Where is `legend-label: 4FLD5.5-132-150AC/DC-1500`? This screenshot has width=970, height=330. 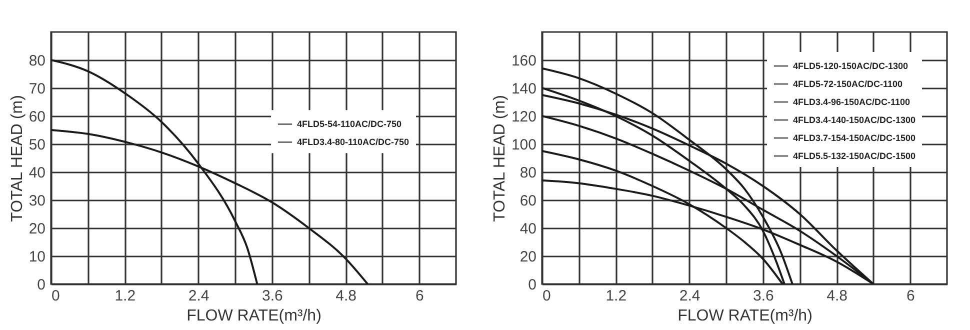 legend-label: 4FLD5.5-132-150AC/DC-1500 is located at coordinates (854, 156).